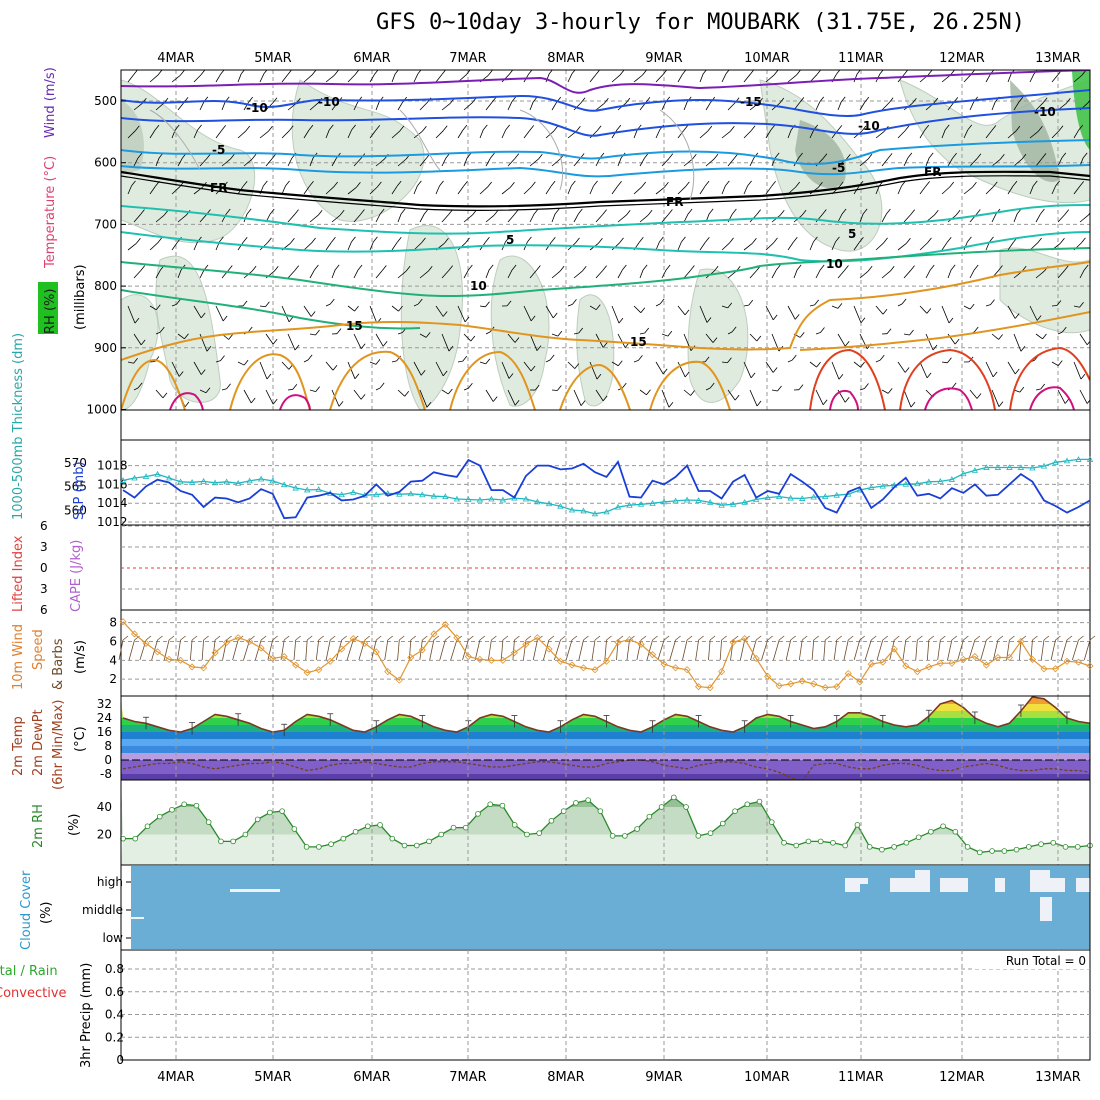 The image size is (1100, 1100). I want to click on precip-tick-label: 0.6, so click(114, 992).